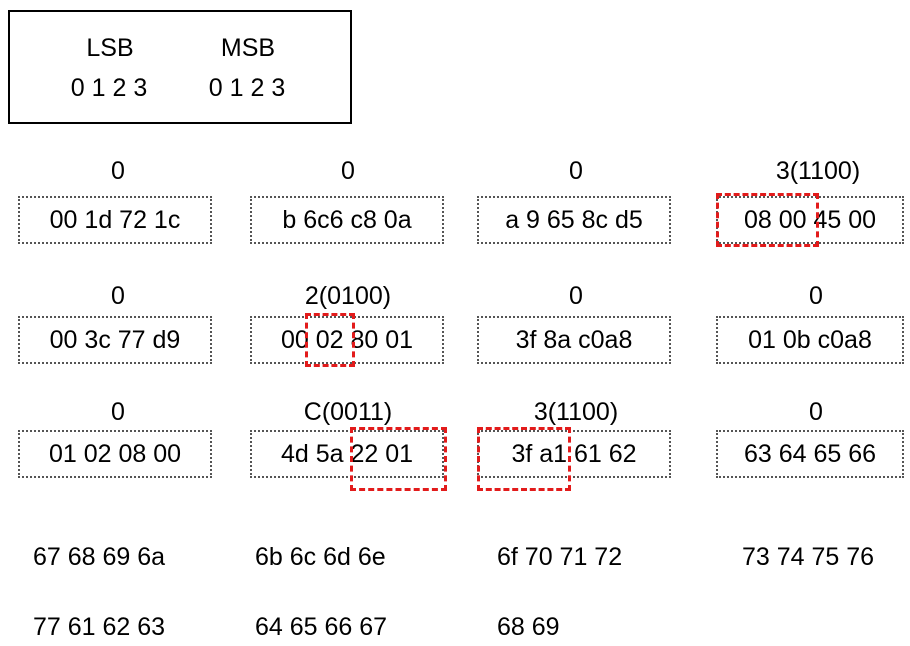 This screenshot has height=646, width=910. I want to click on hex-word-cell: 08 00 45 00, so click(810, 220).